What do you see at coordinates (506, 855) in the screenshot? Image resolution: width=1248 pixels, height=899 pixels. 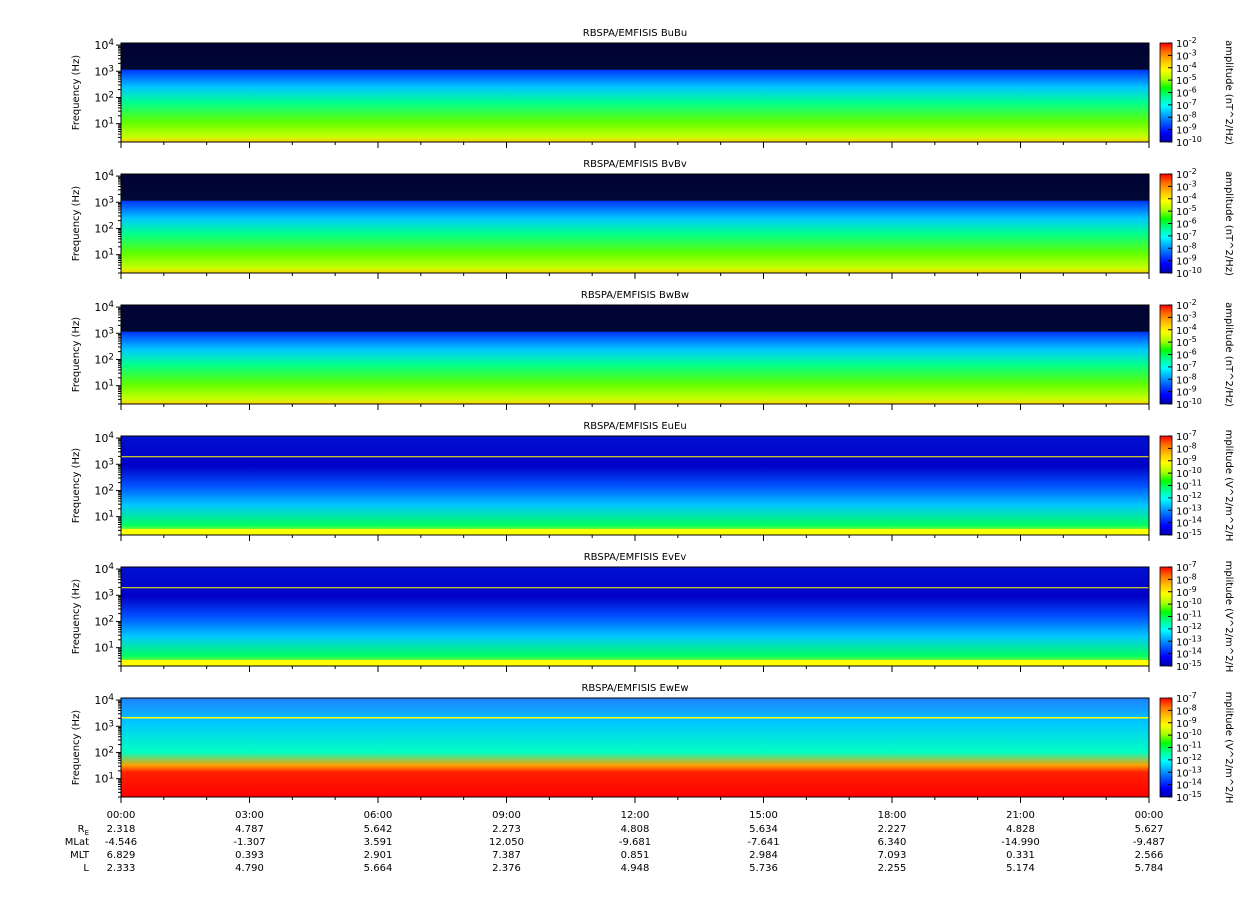 I see `ephemeris-value: 7.387` at bounding box center [506, 855].